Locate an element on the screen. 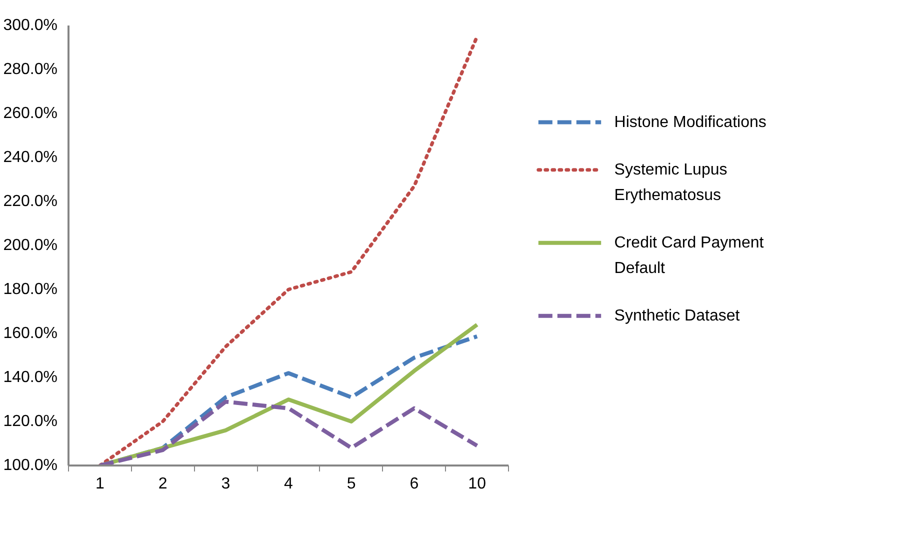  legend-label: Histone Modifications is located at coordinates (690, 122).